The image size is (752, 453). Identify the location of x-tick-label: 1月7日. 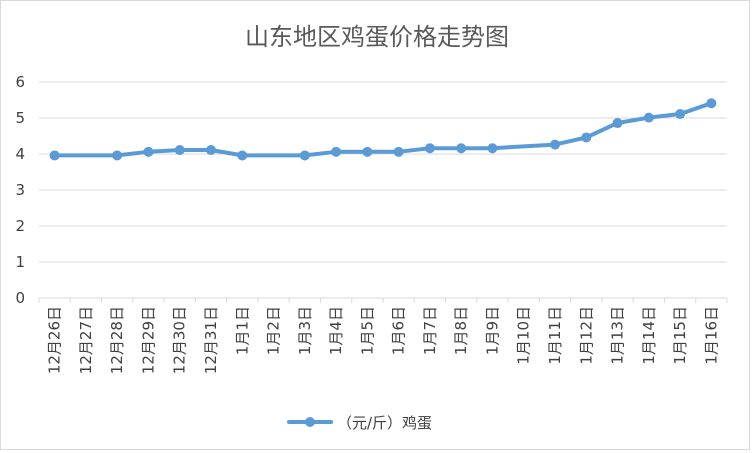
(430, 330).